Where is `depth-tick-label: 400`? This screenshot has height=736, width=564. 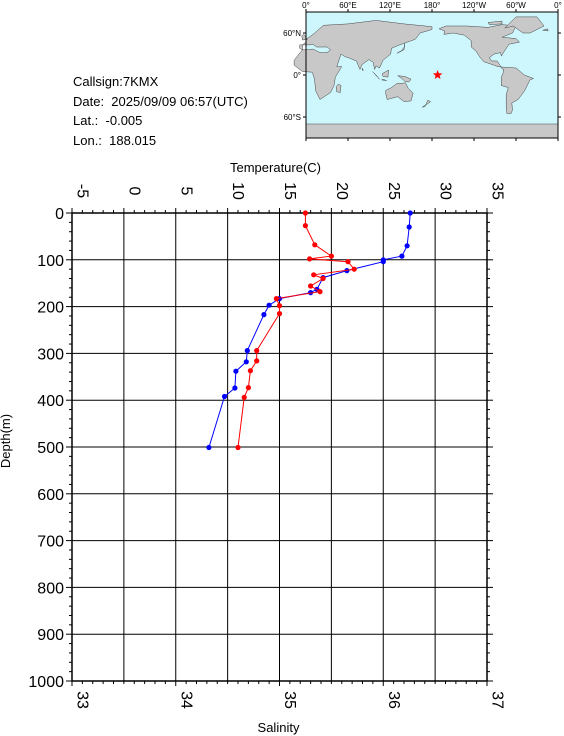
depth-tick-label: 400 is located at coordinates (50, 401).